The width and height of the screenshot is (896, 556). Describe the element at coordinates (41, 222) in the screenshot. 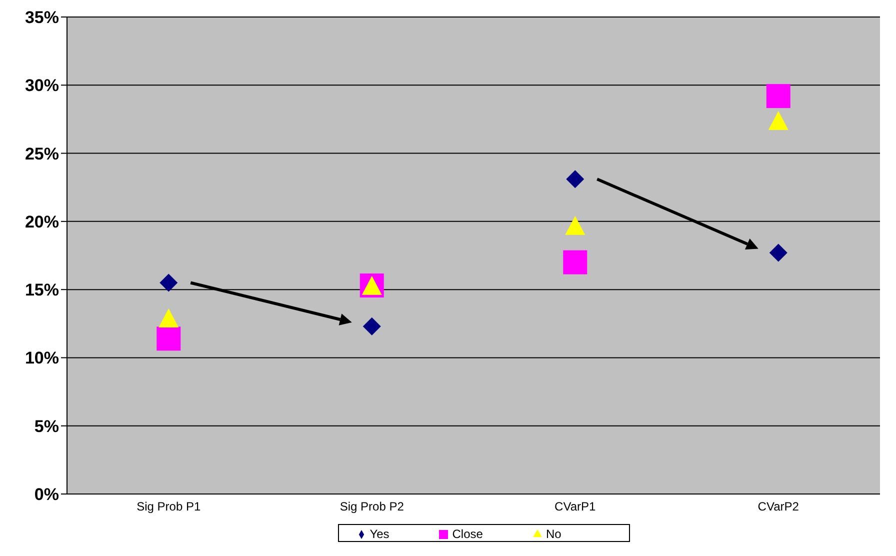

I see `y-tick-label: 20%` at that location.